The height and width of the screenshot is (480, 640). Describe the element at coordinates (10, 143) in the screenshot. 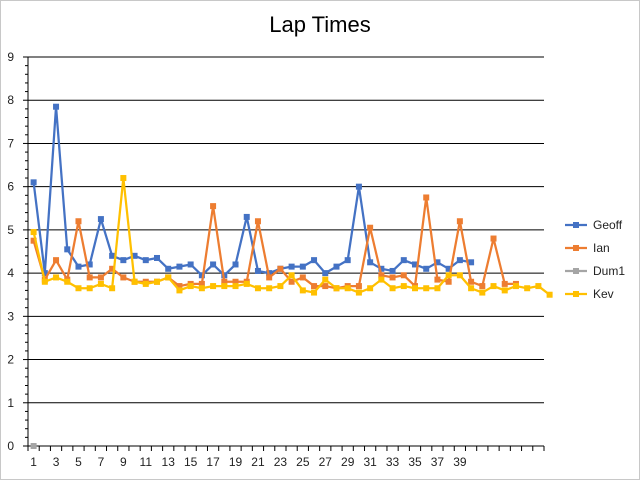

I see `y-tick-label: 7` at that location.